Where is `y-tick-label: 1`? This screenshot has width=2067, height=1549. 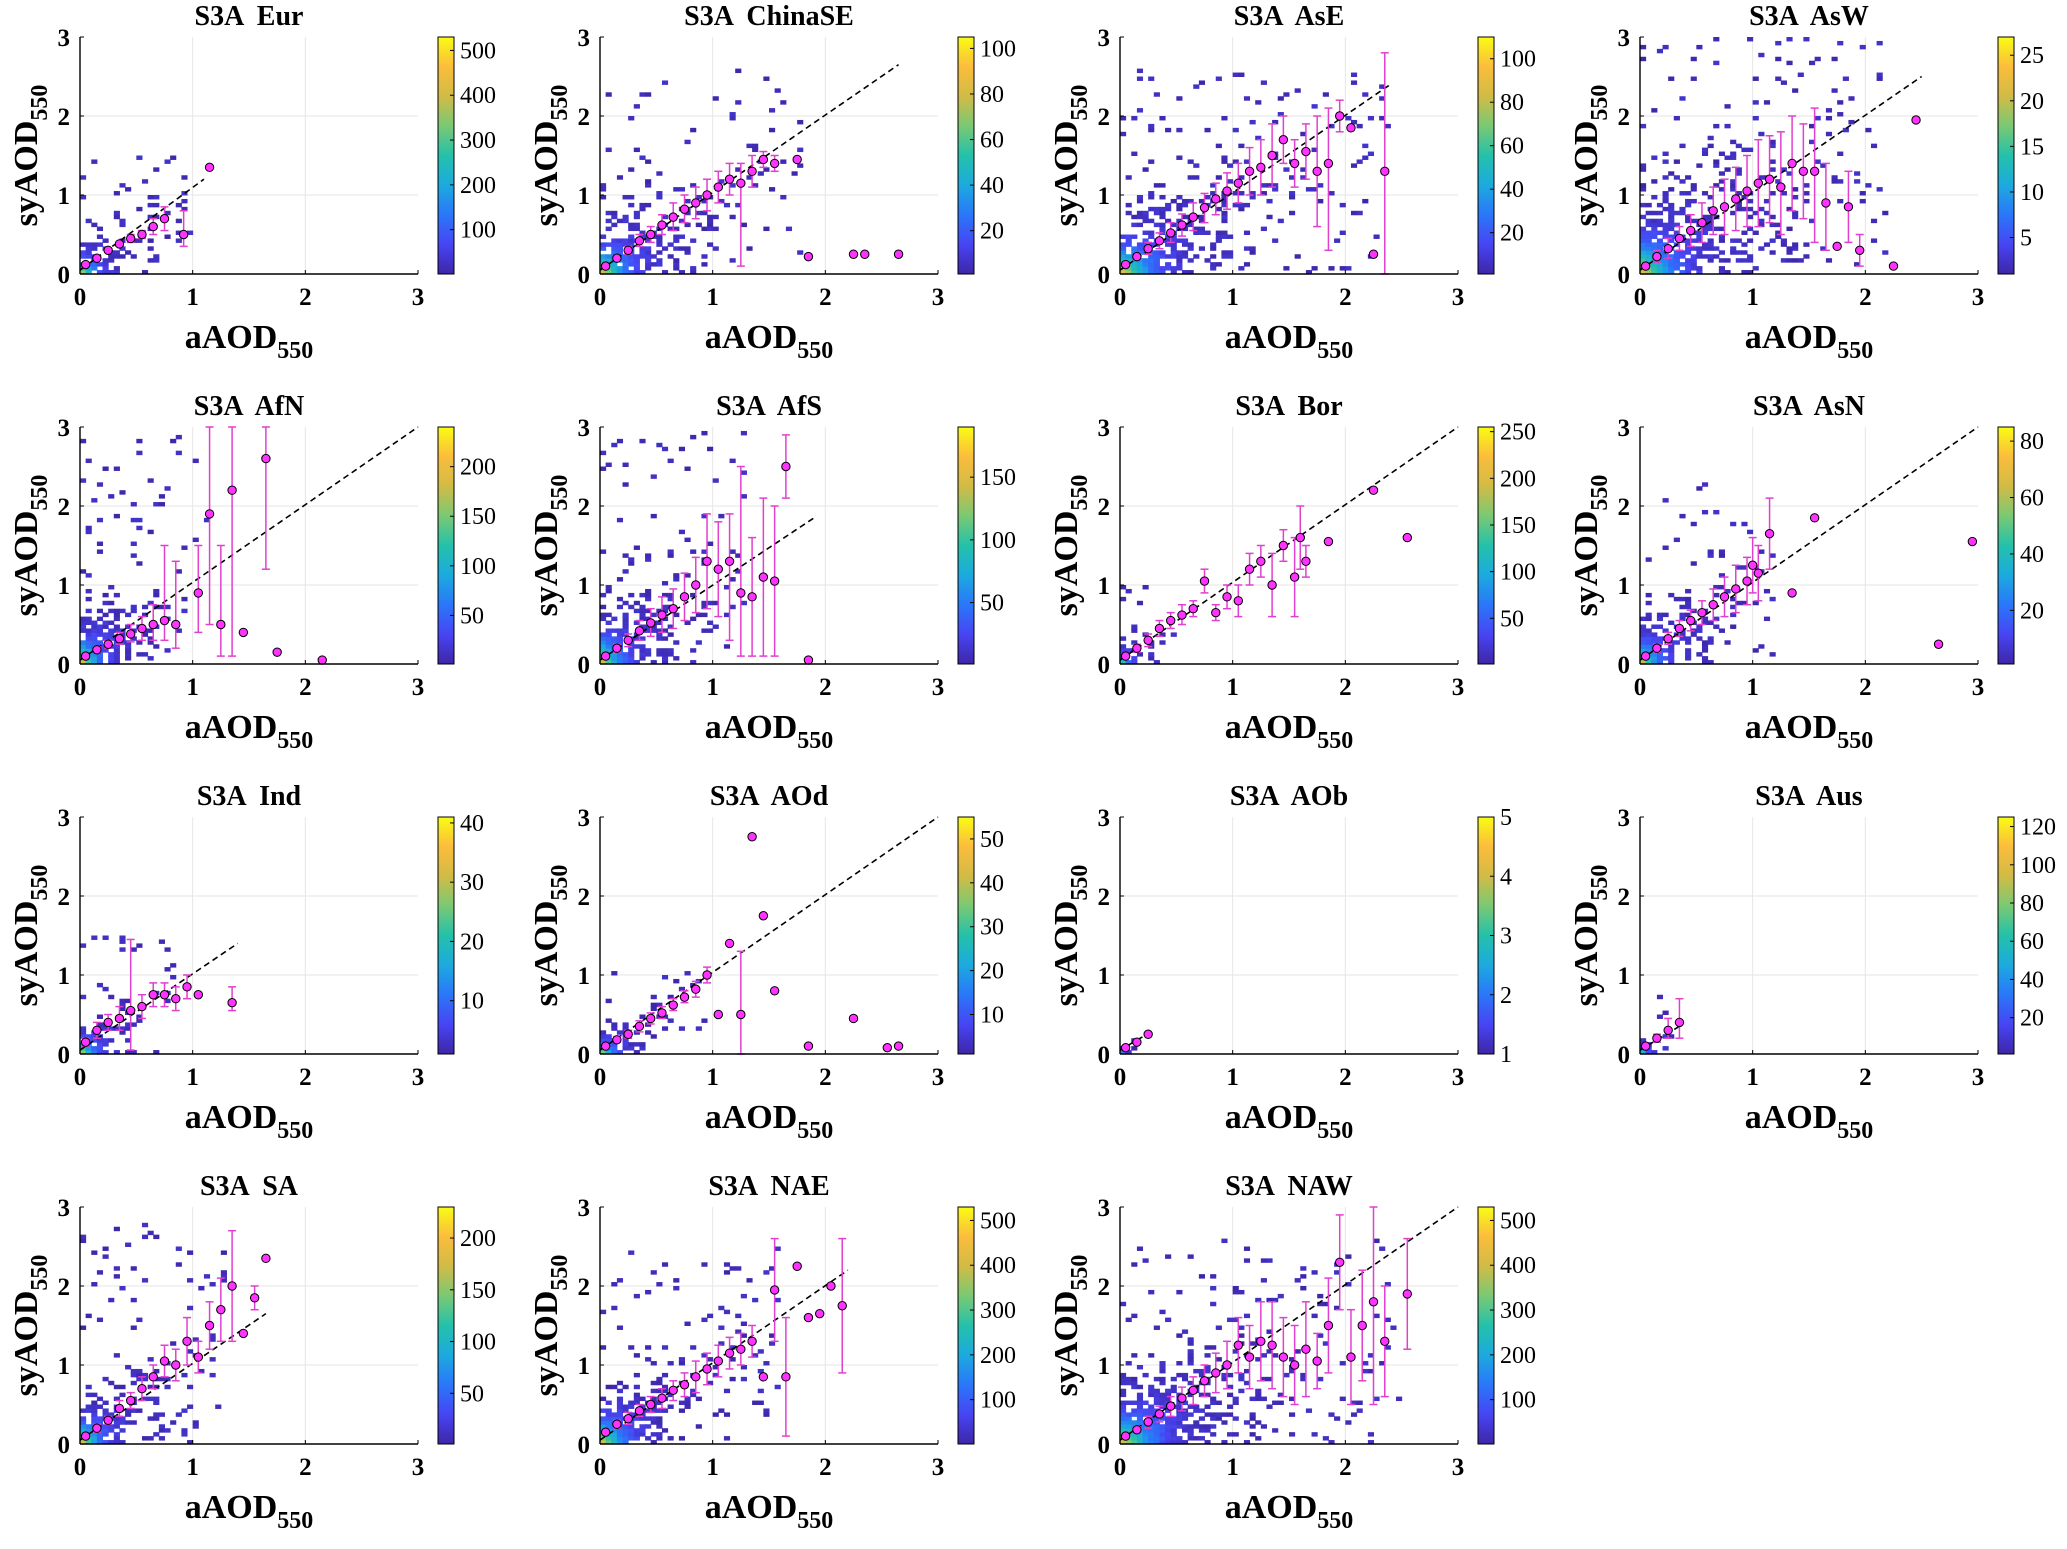 y-tick-label: 1 is located at coordinates (64, 196).